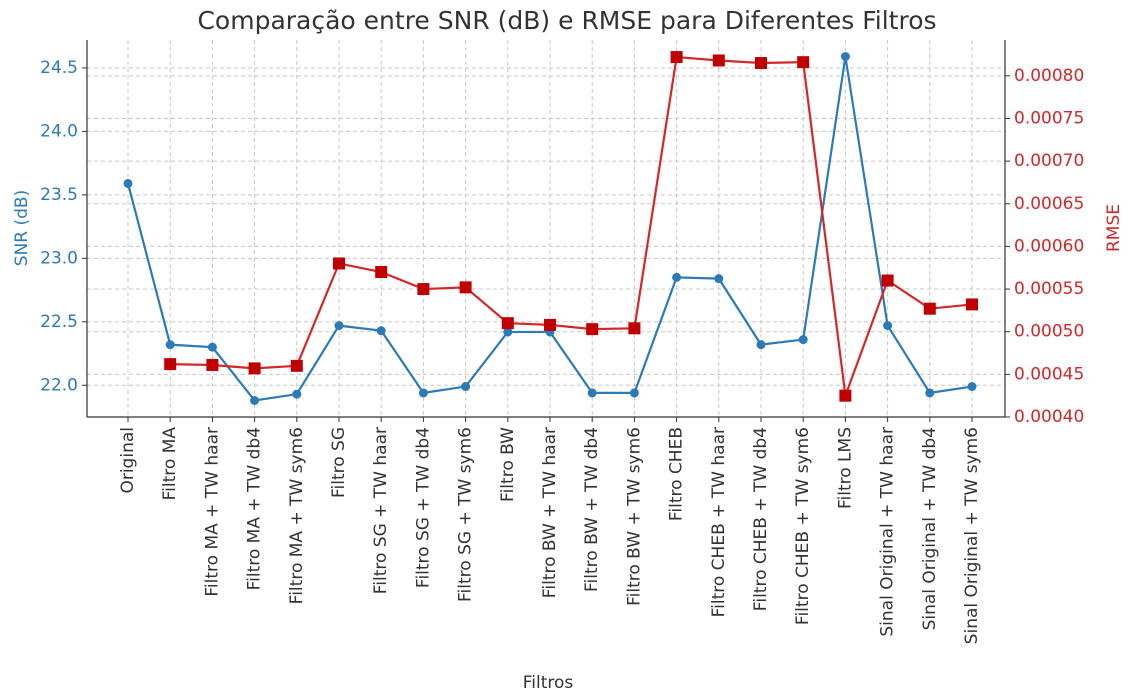 This screenshot has height=695, width=1134. I want to click on y-tick-label: 23.0, so click(59, 258).